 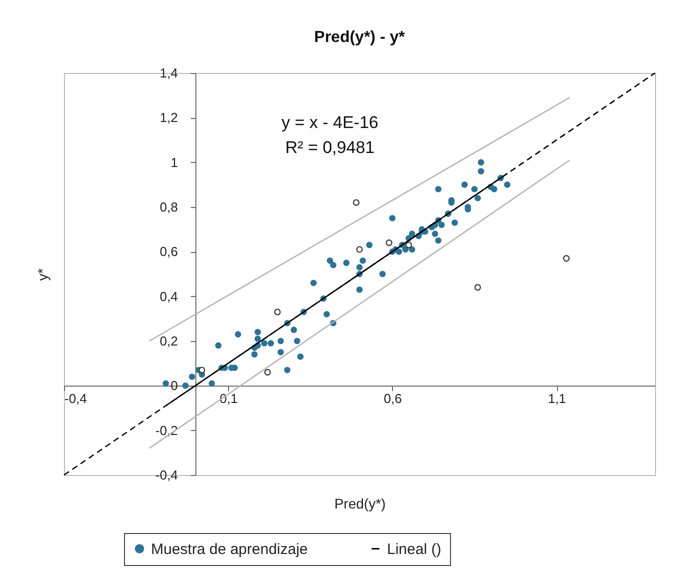 I want to click on x-tick-label: -0,4, so click(x=75, y=398).